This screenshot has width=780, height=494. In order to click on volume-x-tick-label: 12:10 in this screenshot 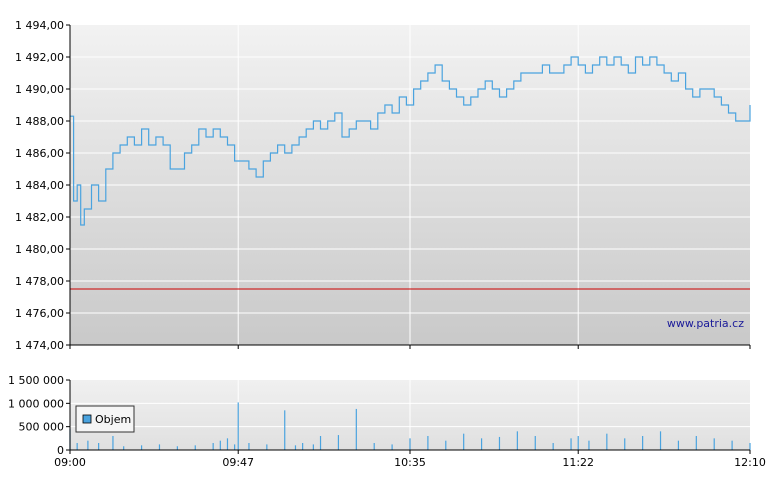, I will do `click(750, 462)`.